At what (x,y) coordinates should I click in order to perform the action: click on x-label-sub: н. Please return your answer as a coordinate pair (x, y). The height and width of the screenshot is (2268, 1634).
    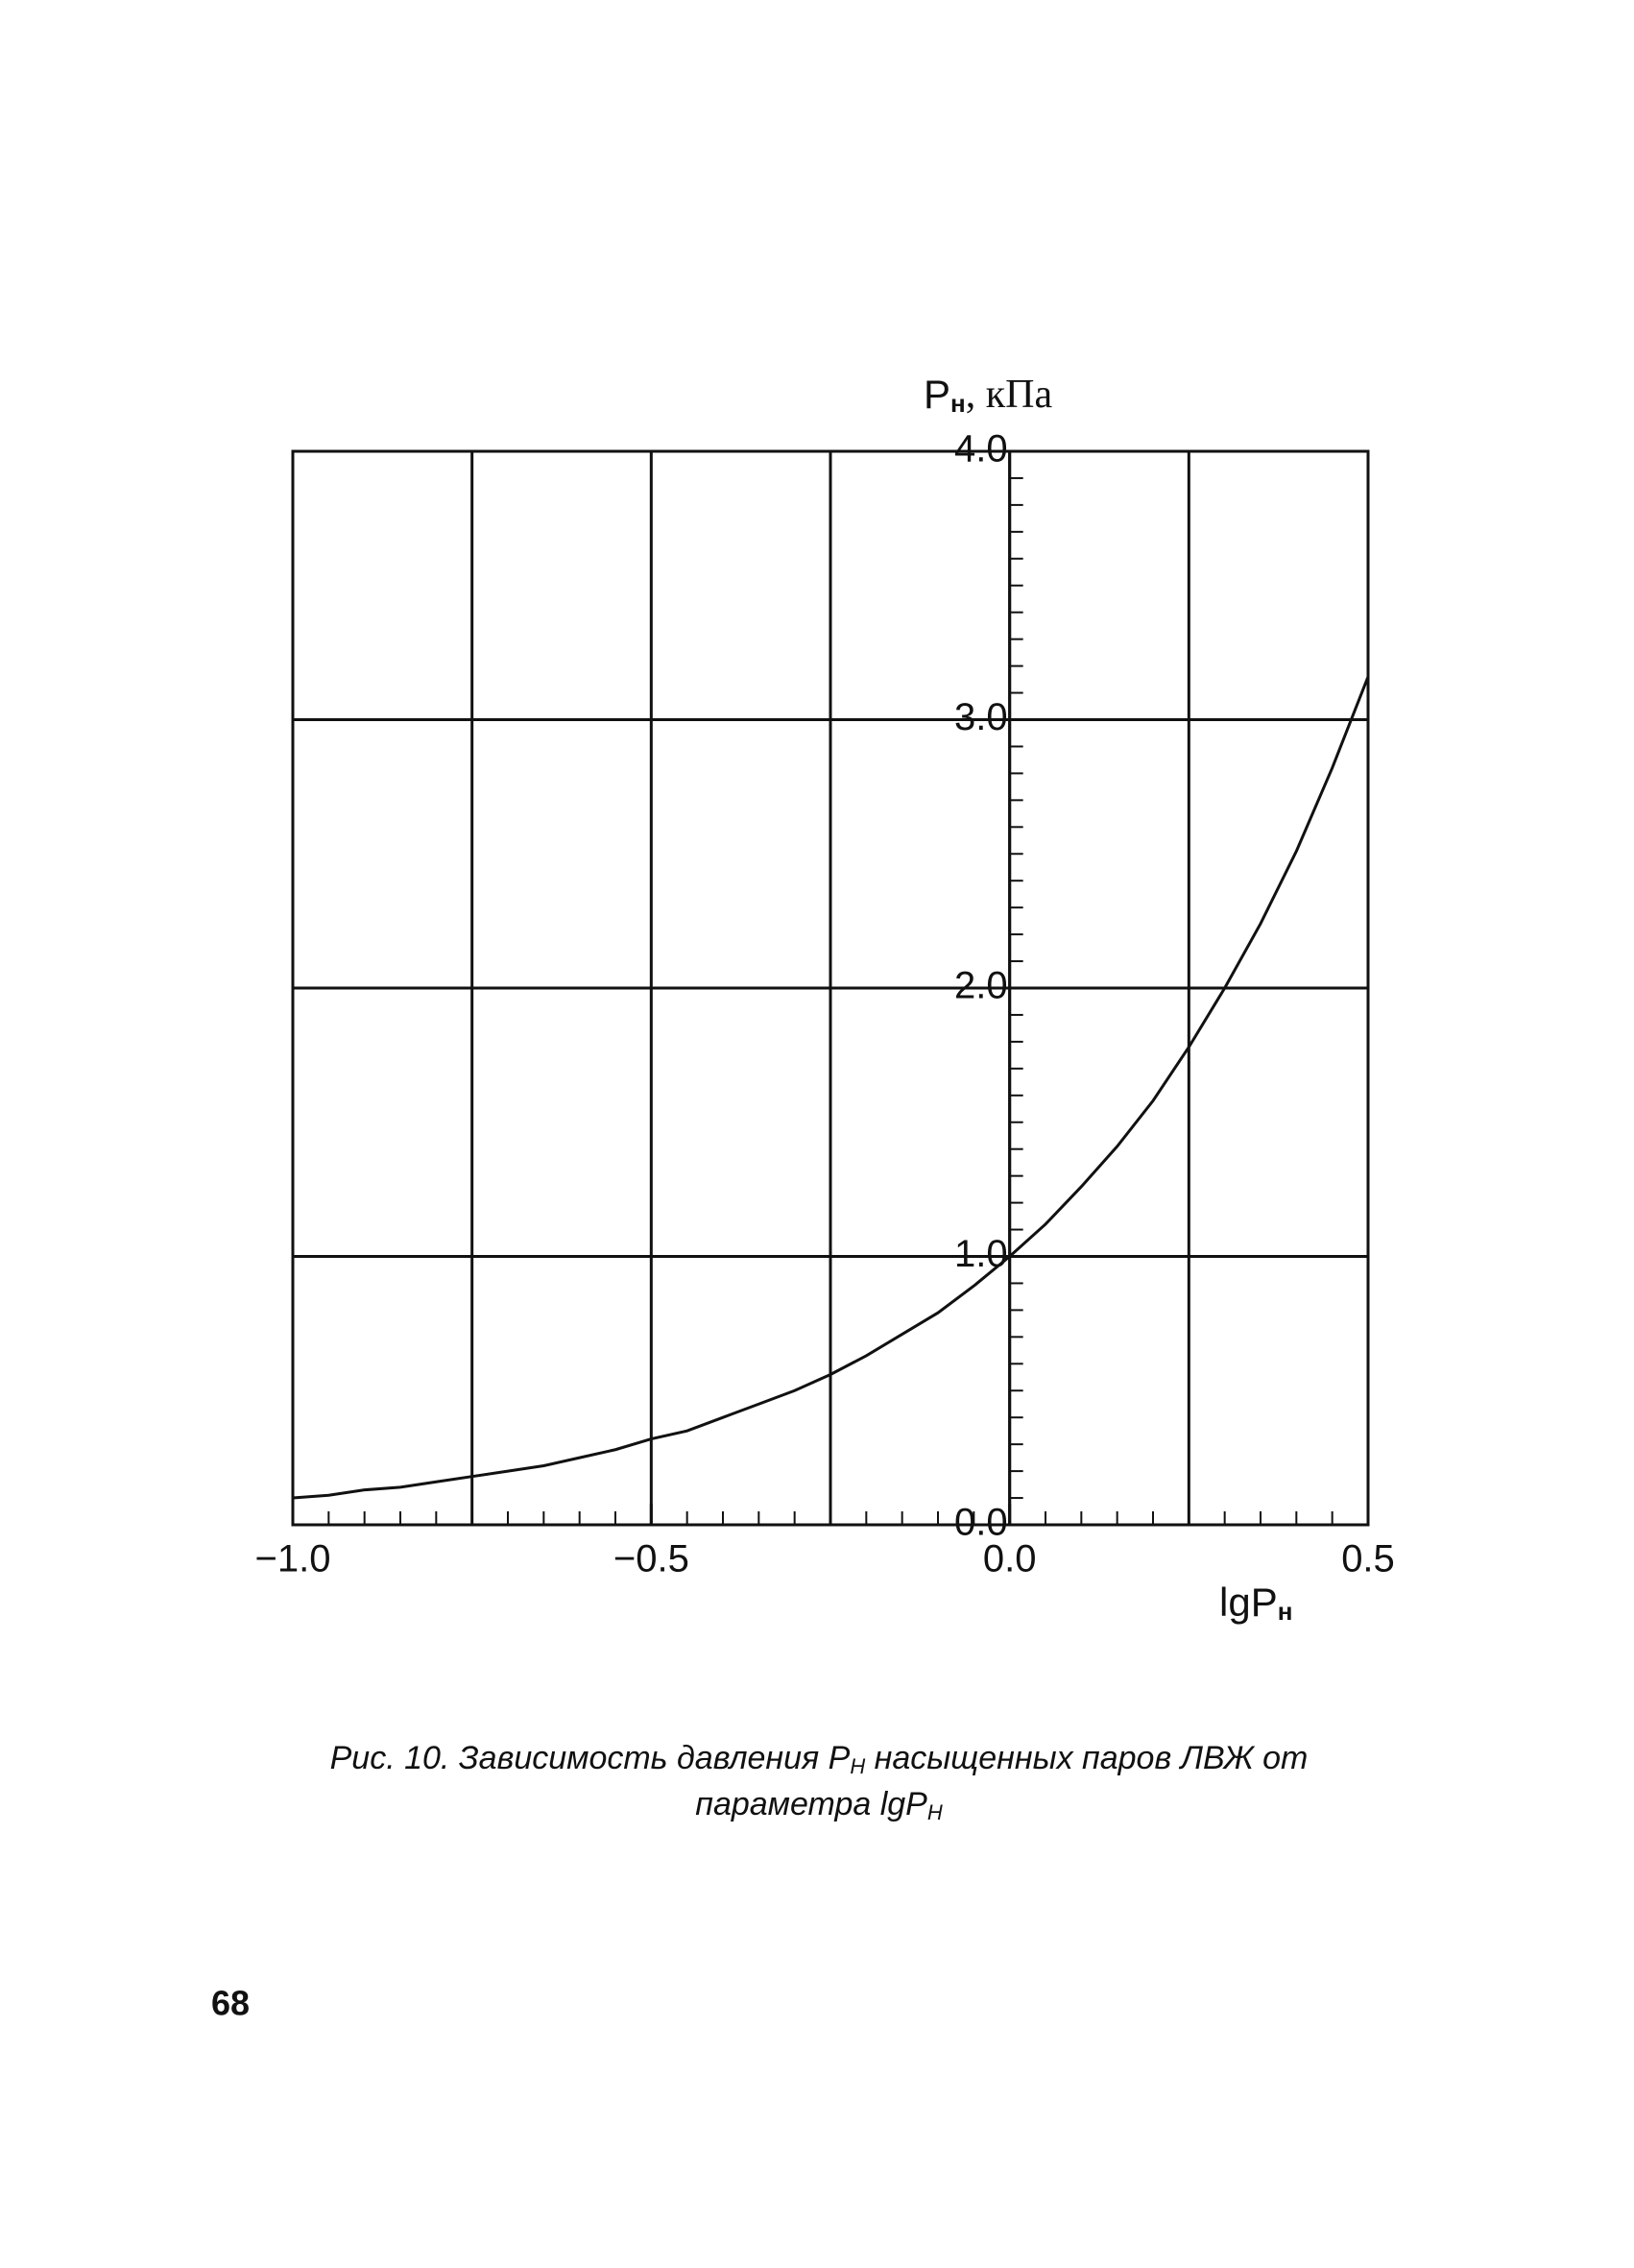
    Looking at the image, I should click on (1286, 1611).